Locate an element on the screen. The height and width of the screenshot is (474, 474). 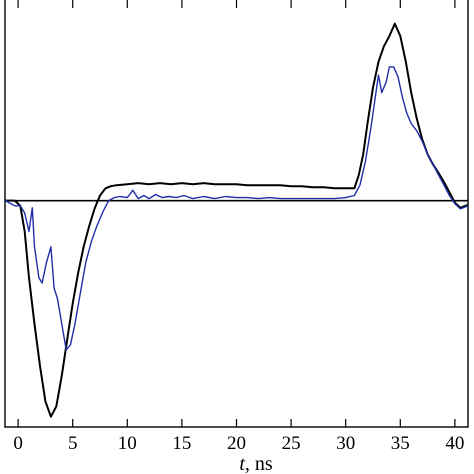
x-tick-label: 25 is located at coordinates (291, 443).